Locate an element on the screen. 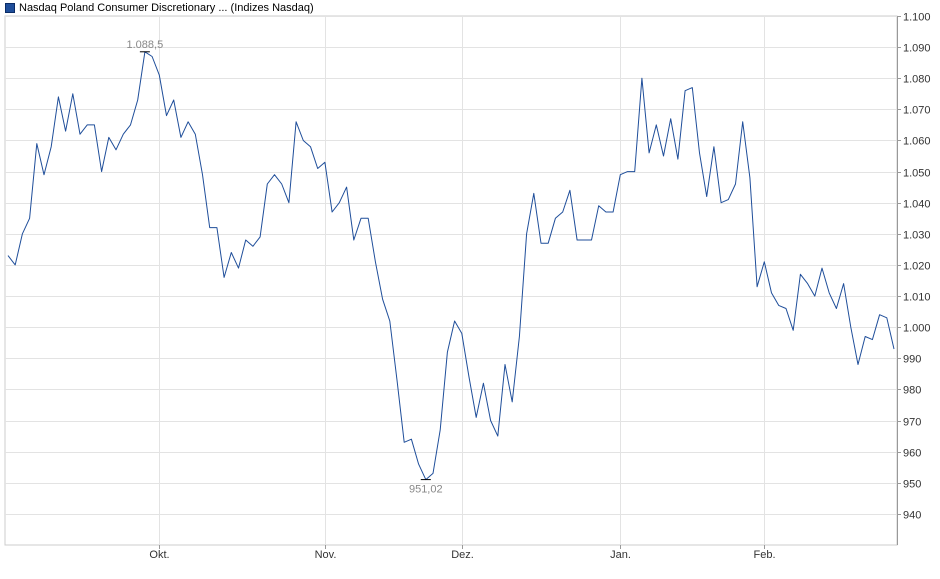 The height and width of the screenshot is (579, 940). y-tick-label: 960 is located at coordinates (912, 454).